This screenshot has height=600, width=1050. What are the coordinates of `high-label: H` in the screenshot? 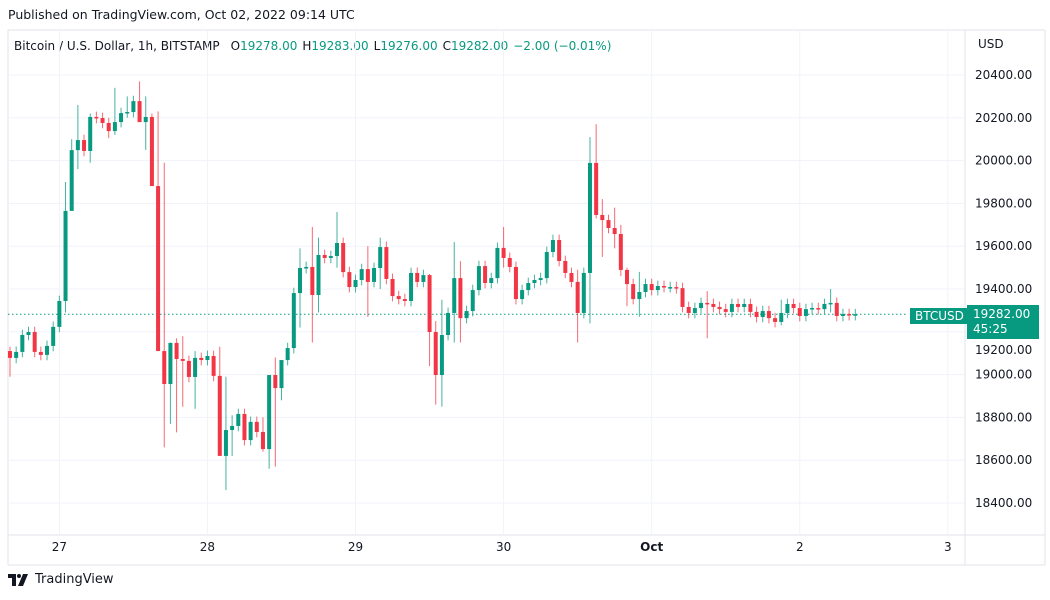 It's located at (307, 46).